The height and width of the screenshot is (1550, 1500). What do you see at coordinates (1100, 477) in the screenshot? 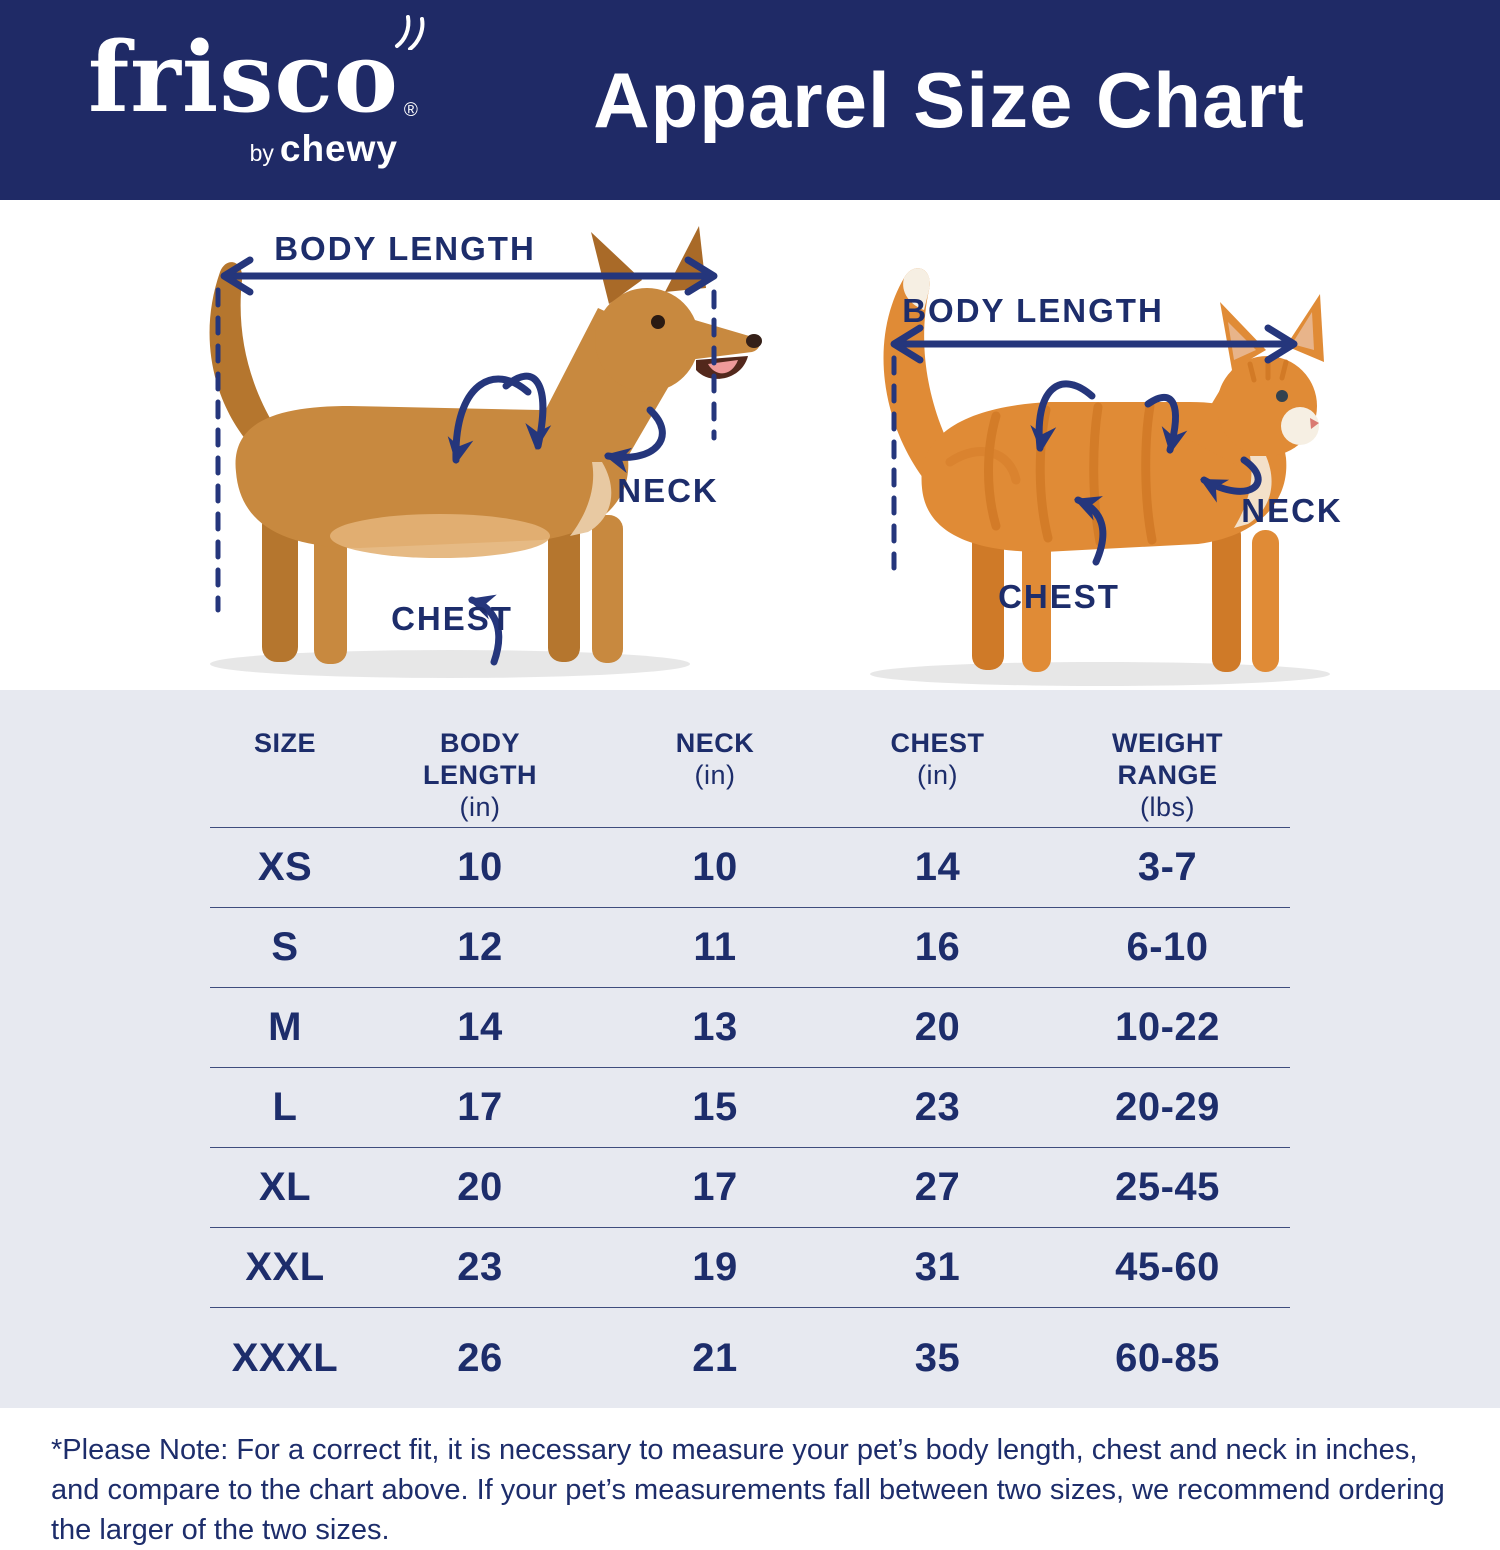
I see `cat-illustration` at bounding box center [1100, 477].